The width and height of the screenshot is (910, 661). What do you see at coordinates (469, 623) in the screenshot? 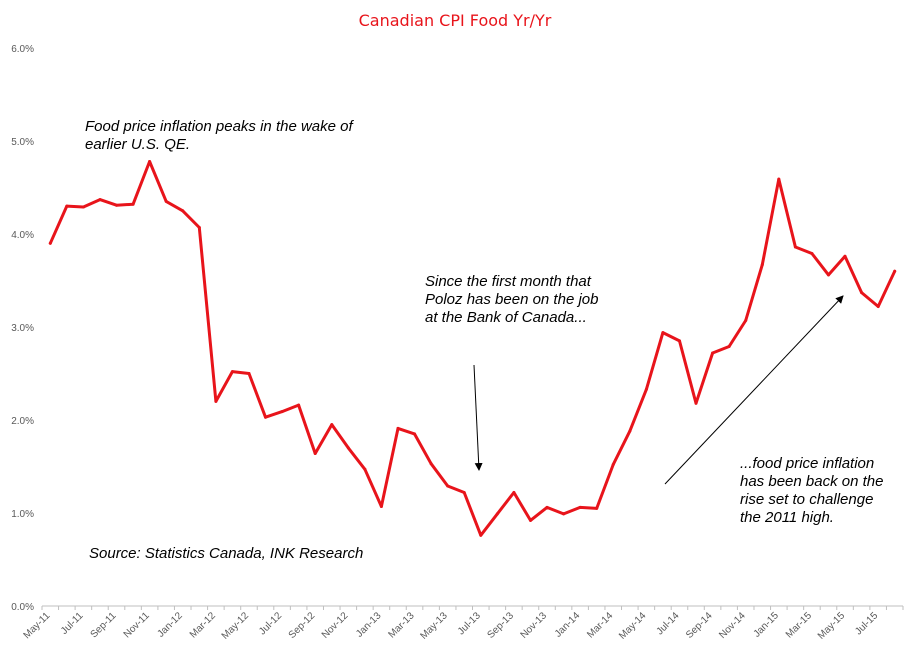
I see `x-tick-label: Jul-13` at bounding box center [469, 623].